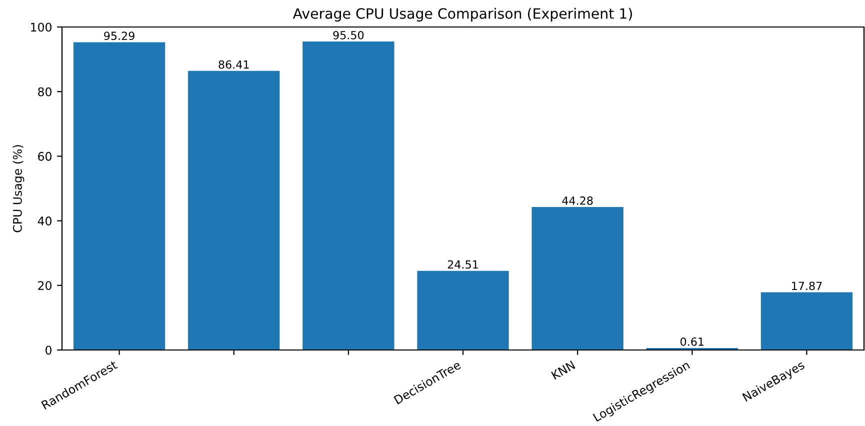  Describe the element at coordinates (577, 200) in the screenshot. I see `data-label: 44.28` at that location.